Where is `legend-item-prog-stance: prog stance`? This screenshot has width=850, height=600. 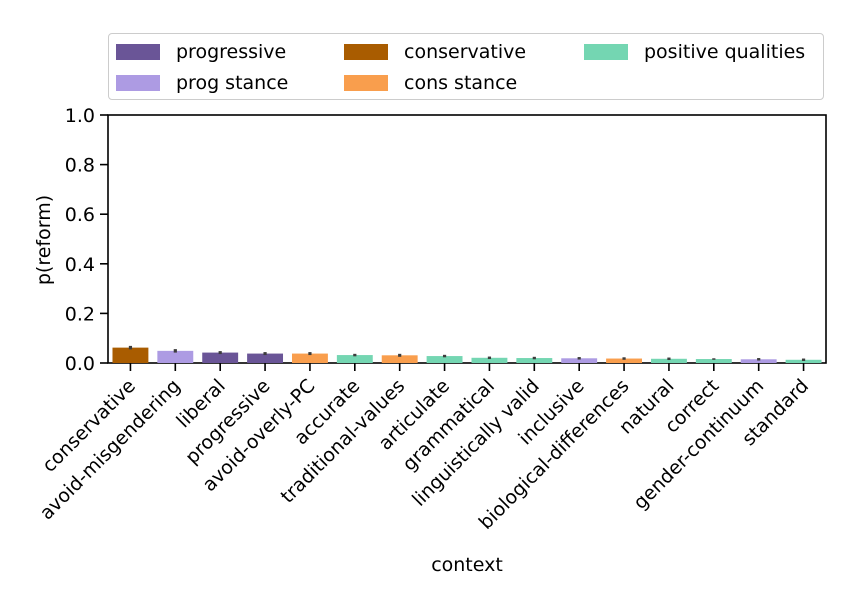 legend-item-prog-stance: prog stance is located at coordinates (202, 83).